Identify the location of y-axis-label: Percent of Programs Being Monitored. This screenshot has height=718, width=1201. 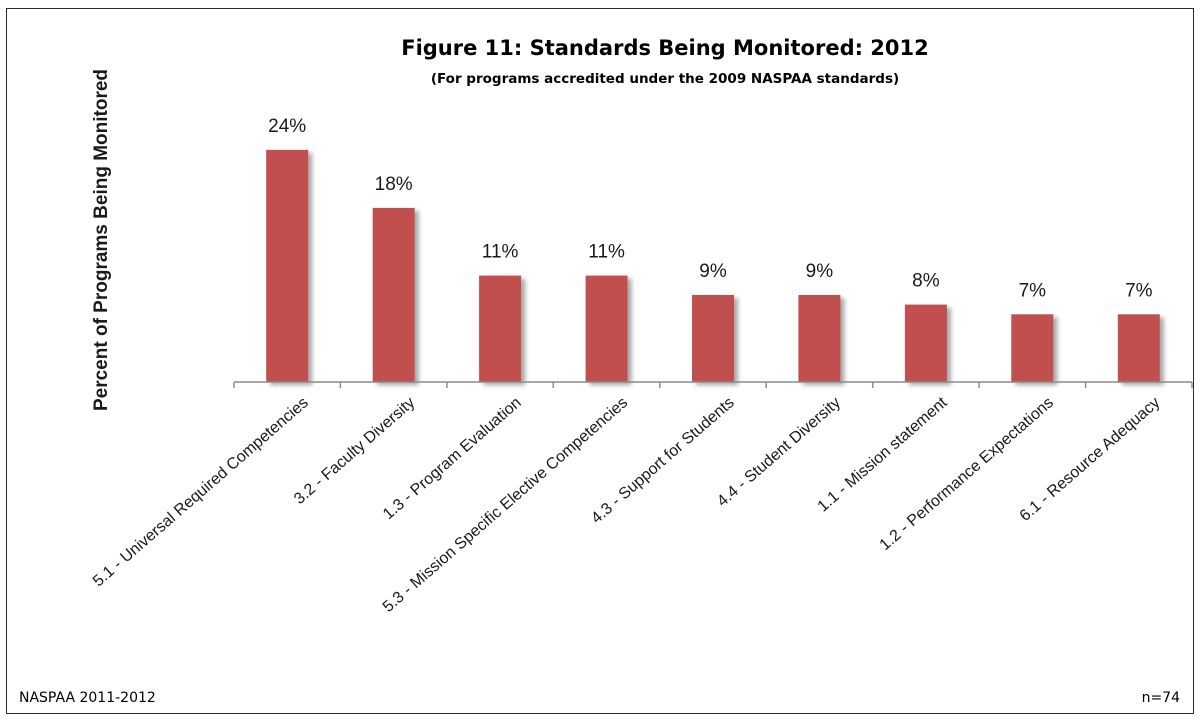
(101, 240).